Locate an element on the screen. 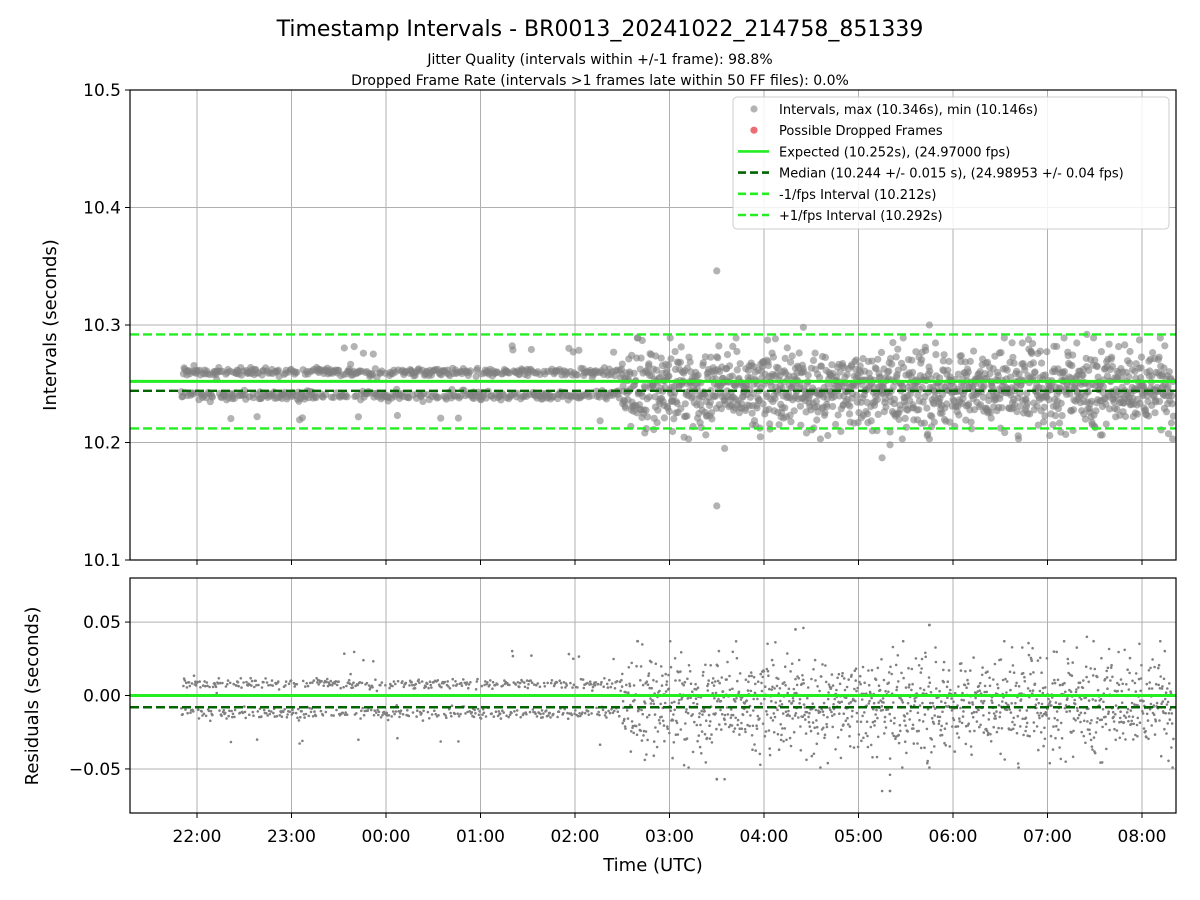  residuals-y-tick-label: 0.05 is located at coordinates (102, 623).